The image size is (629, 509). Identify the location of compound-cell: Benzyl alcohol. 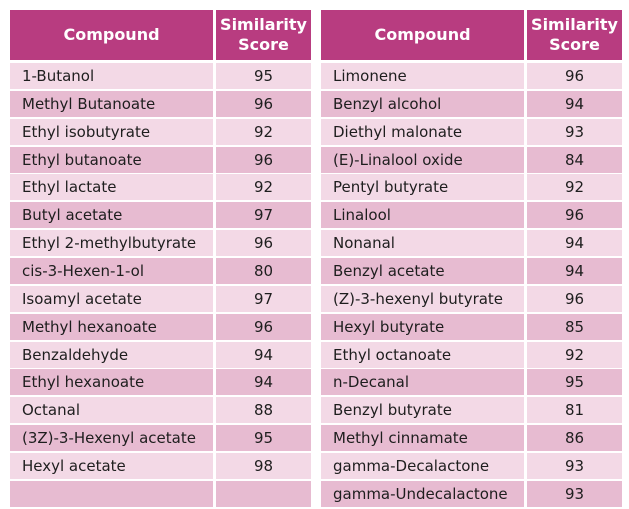
(422, 103).